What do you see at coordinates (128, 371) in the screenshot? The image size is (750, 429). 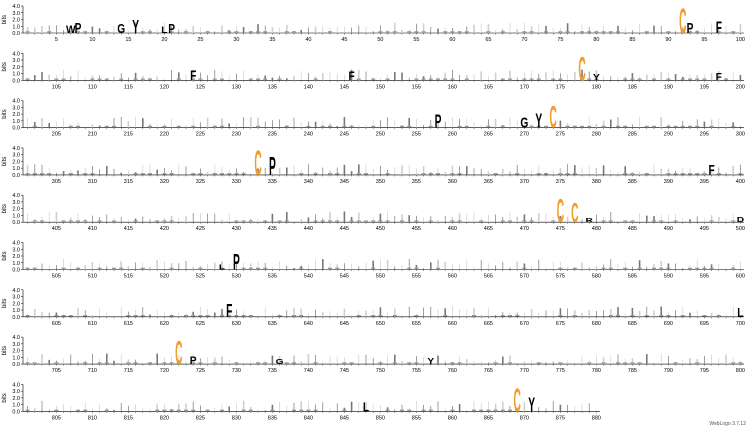 I see `x-tick-label: 715` at bounding box center [128, 371].